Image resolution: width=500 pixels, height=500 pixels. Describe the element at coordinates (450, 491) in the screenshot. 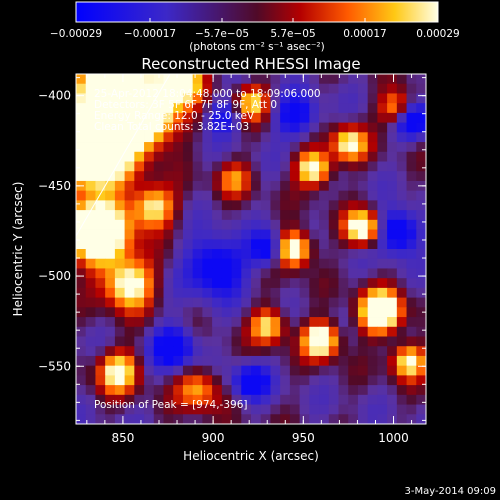

I see `footer-date: 3-May-2014 09:09` at that location.